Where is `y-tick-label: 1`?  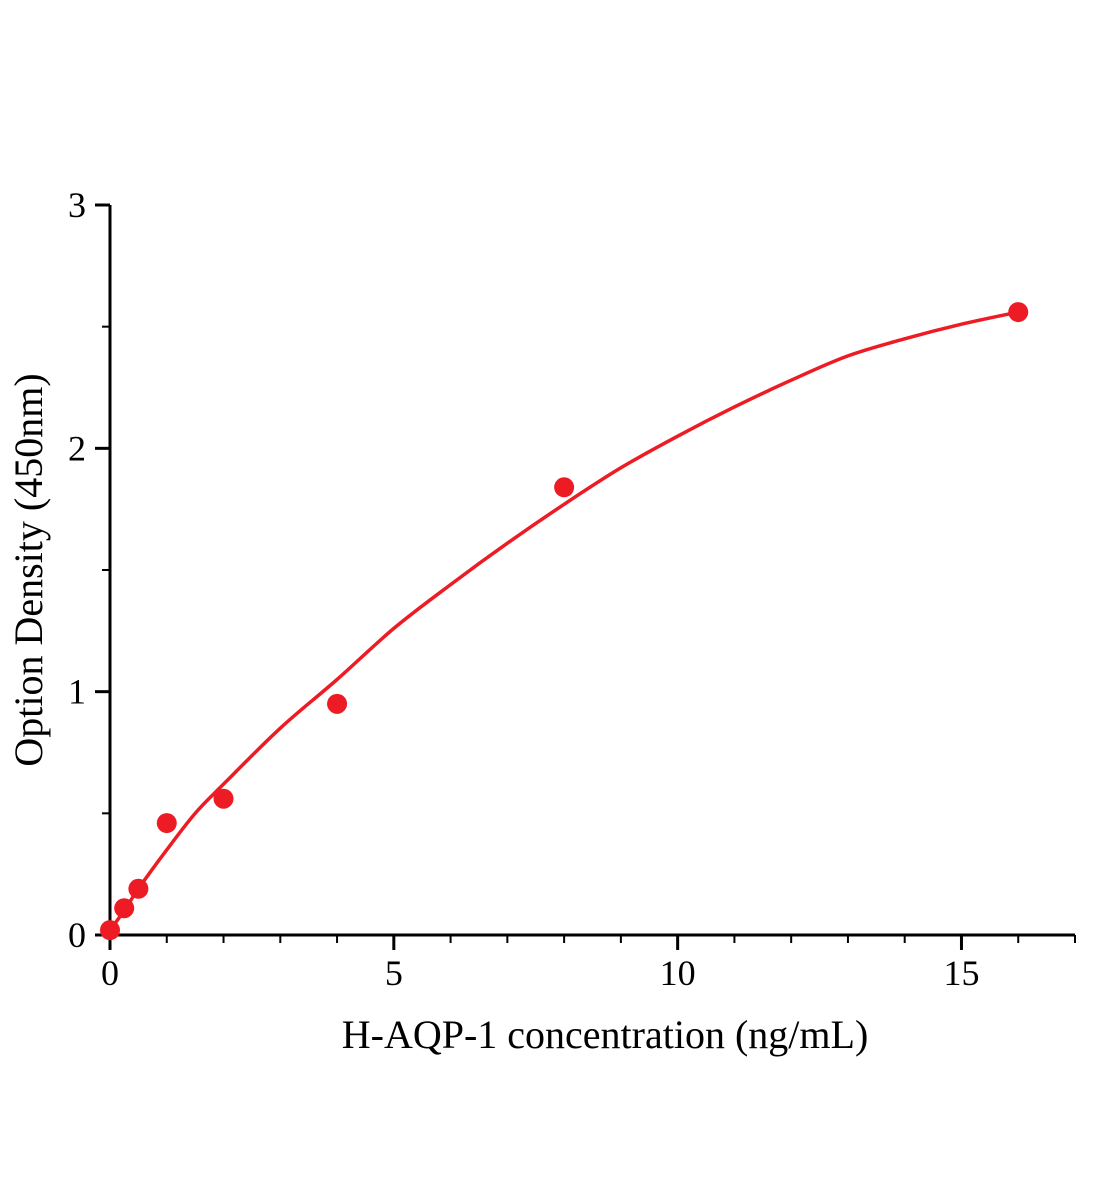
y-tick-label: 1 is located at coordinates (77, 692).